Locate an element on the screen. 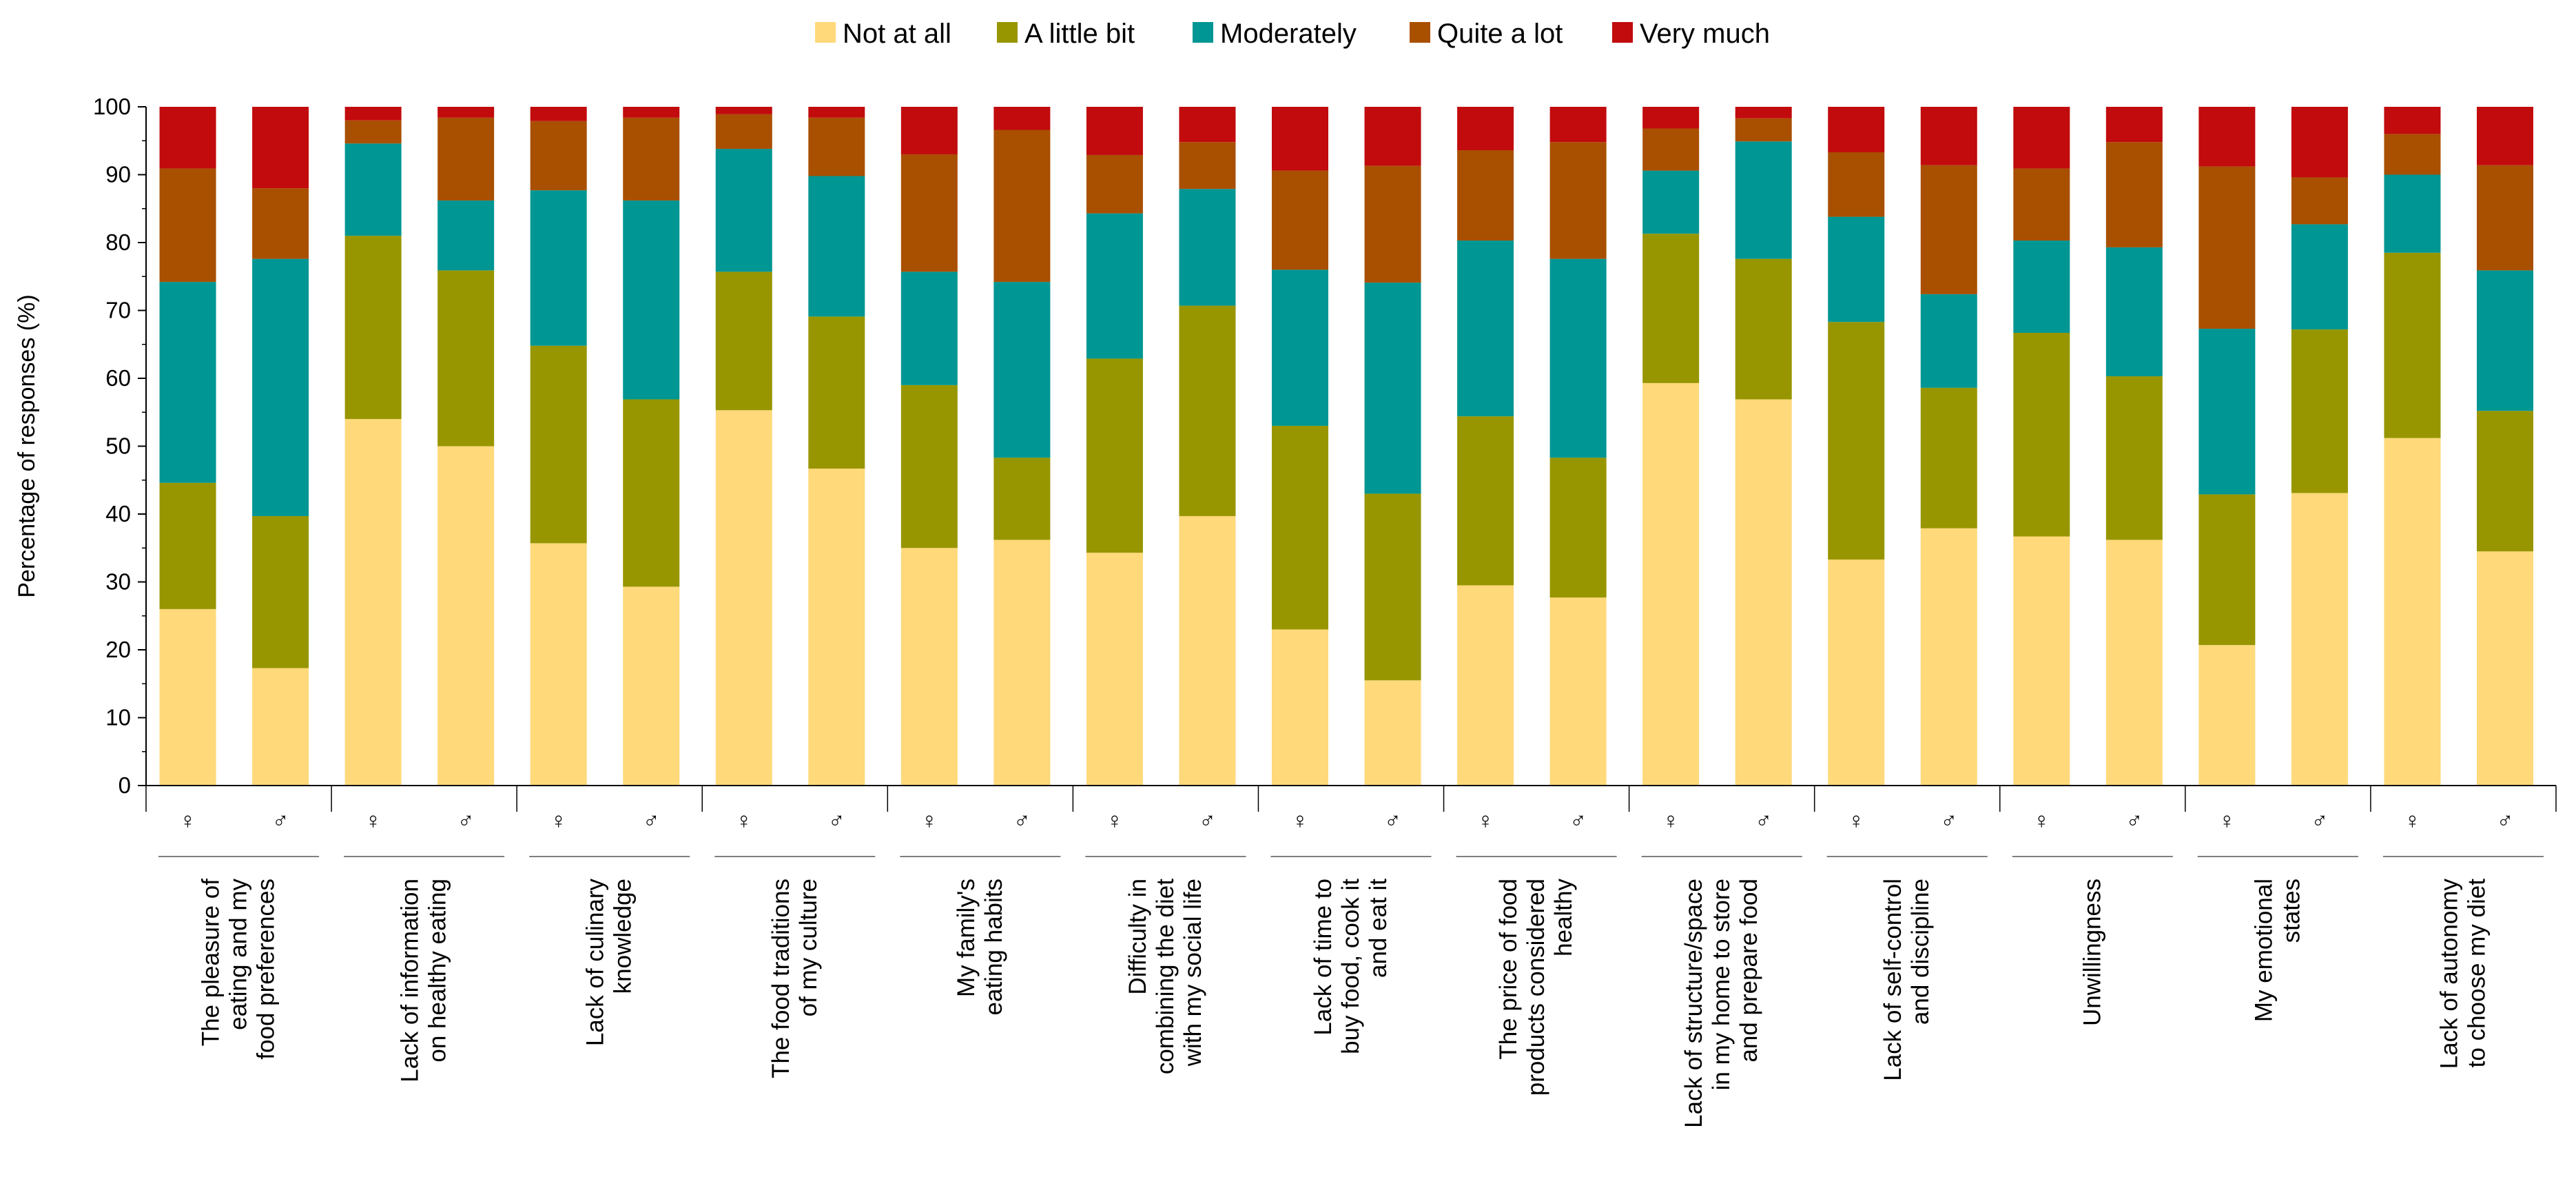 This screenshot has height=1199, width=2576. category-label-group-3: knowledge is located at coordinates (623, 936).